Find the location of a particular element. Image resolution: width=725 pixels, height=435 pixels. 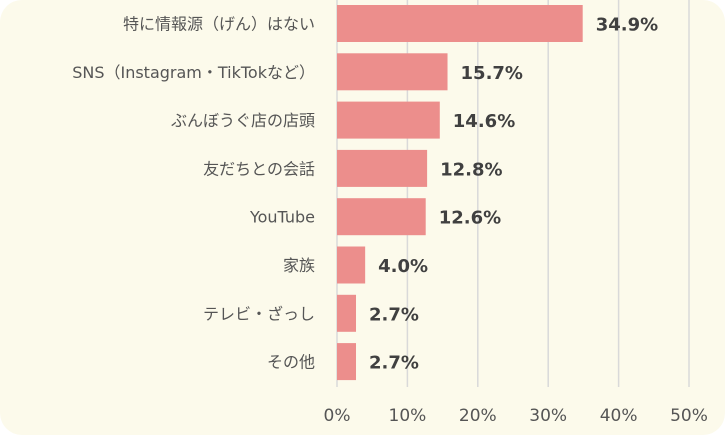

data-label: 4.0% is located at coordinates (403, 266).